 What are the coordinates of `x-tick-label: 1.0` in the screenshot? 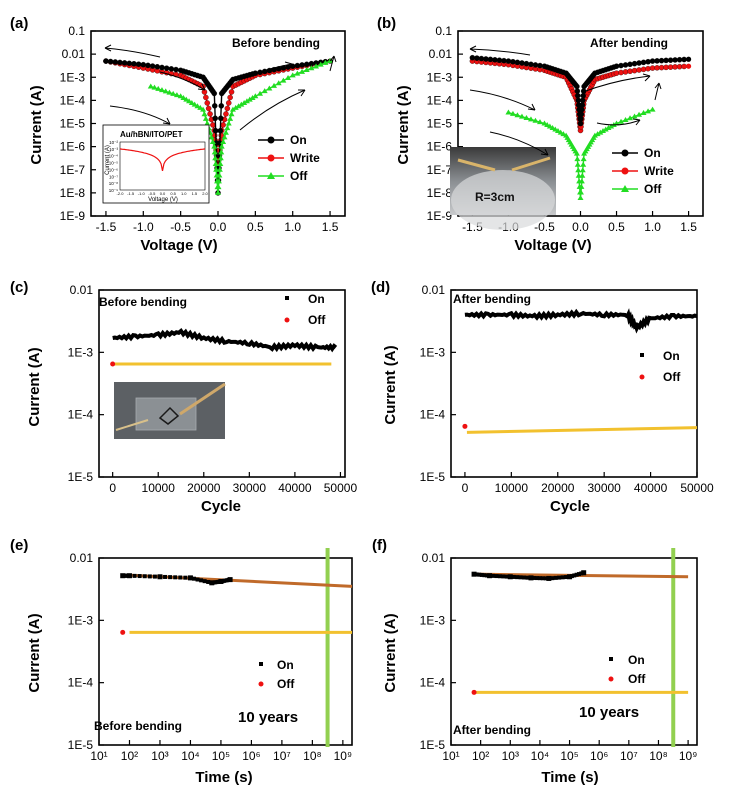 It's located at (652, 227).